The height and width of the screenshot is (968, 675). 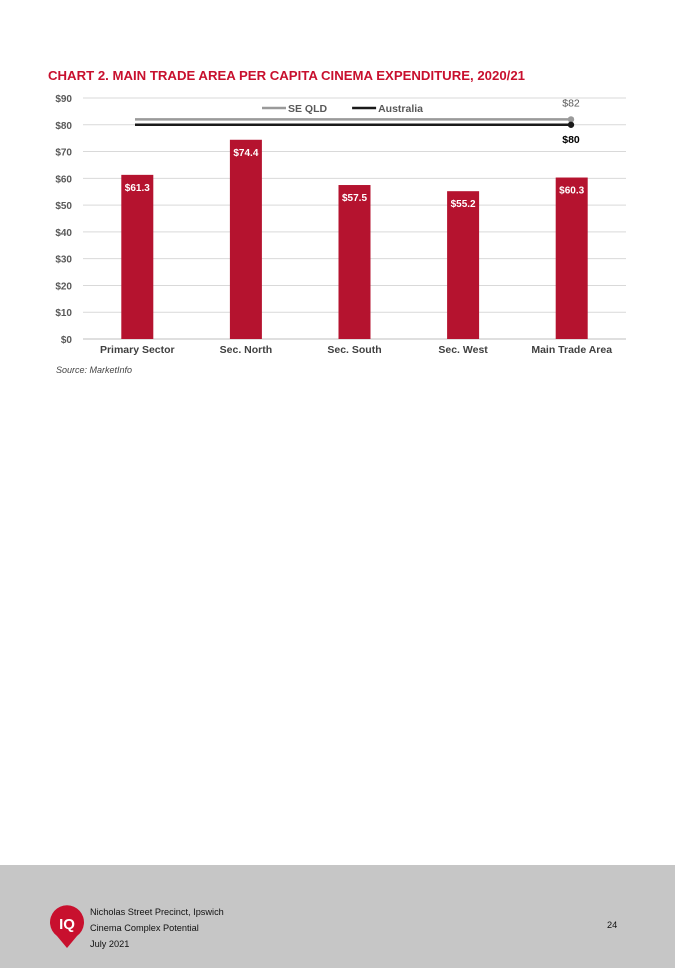 I want to click on footer-report: Cinema Complex Potential, so click(x=144, y=928).